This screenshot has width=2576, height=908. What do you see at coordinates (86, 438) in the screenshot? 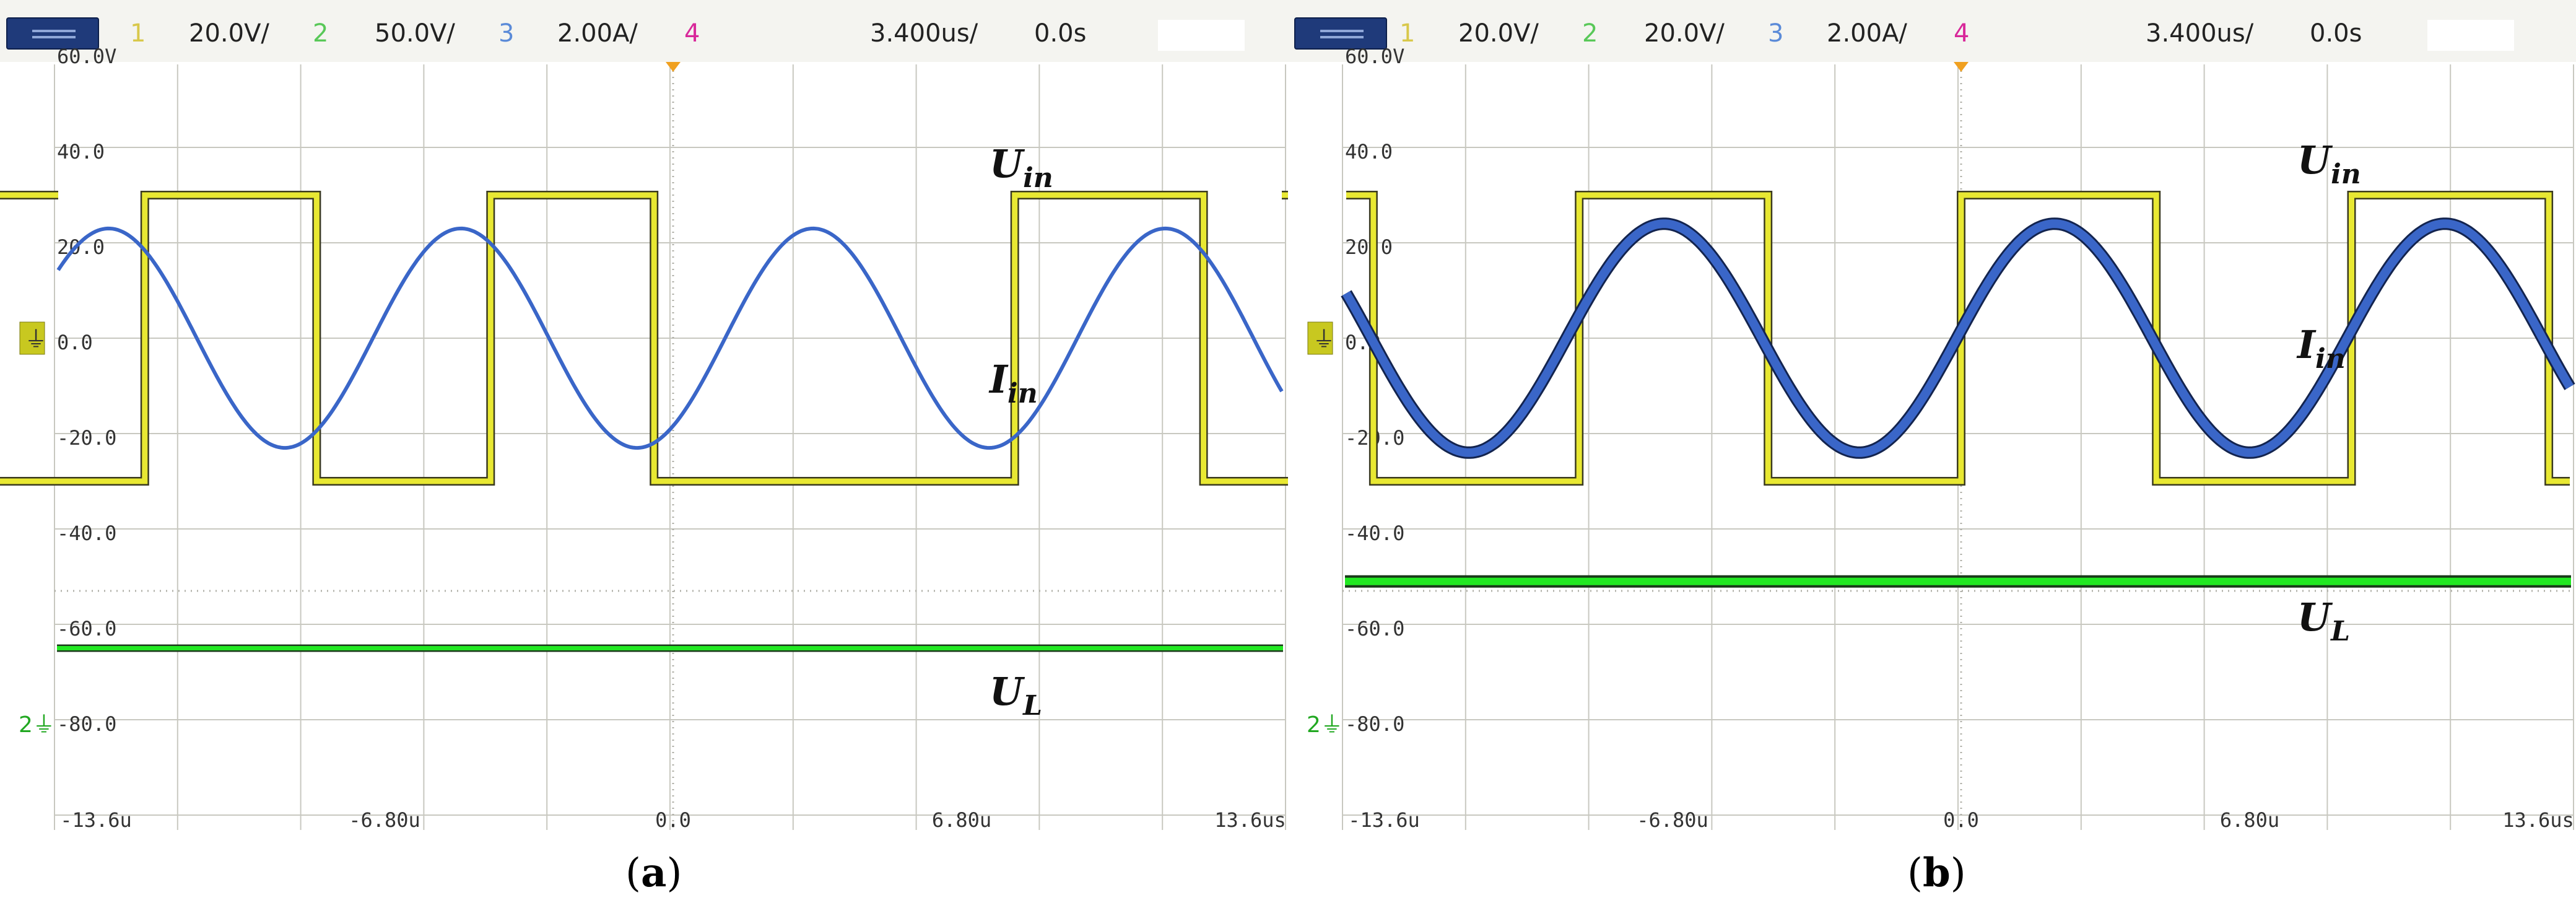
I see `y-tick-label: -20.0` at bounding box center [86, 438].